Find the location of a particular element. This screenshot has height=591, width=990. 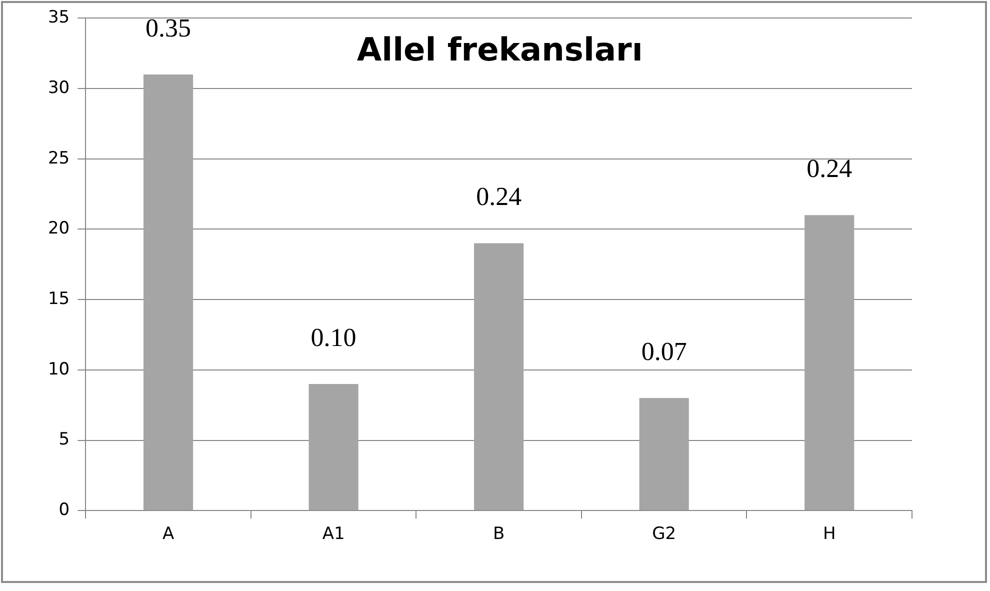

annotation: 0.10 is located at coordinates (333, 337).